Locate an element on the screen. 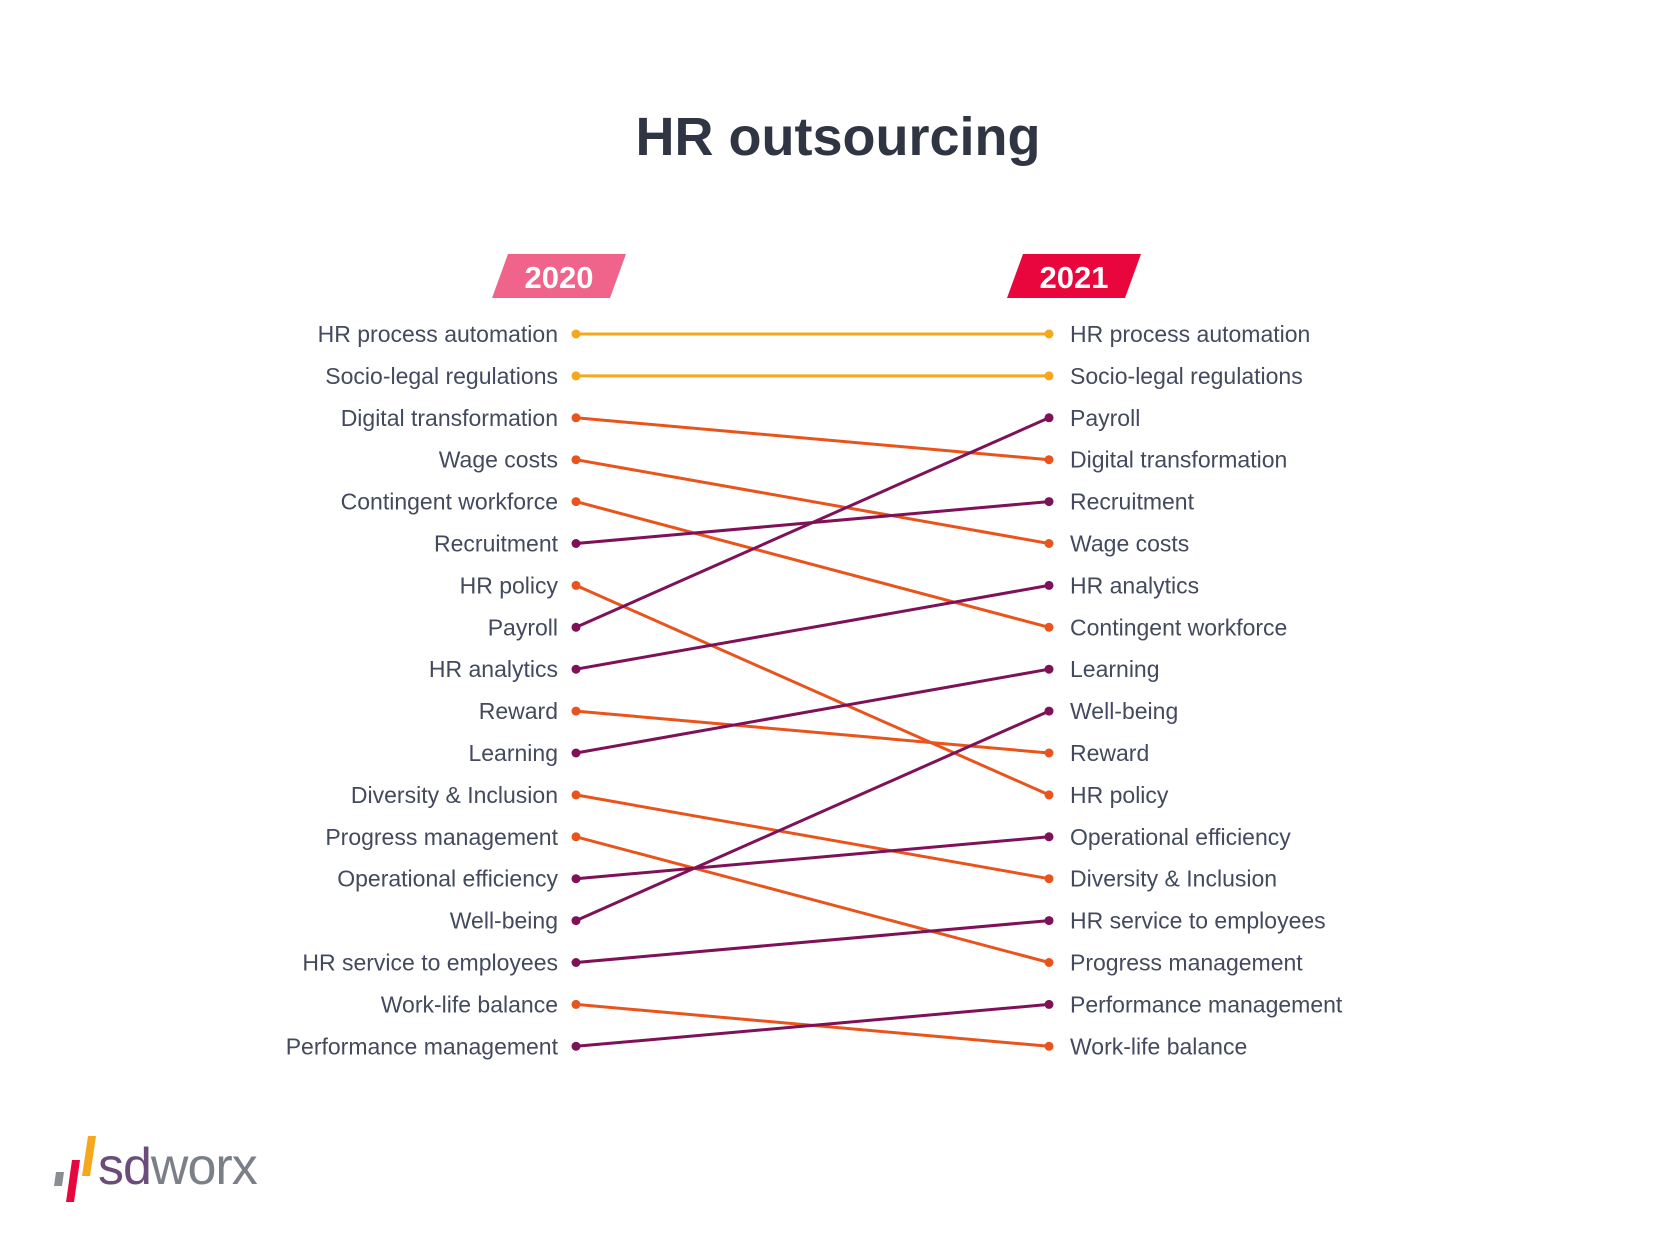  right-point-diversity-and-inclusion is located at coordinates (1049, 879).